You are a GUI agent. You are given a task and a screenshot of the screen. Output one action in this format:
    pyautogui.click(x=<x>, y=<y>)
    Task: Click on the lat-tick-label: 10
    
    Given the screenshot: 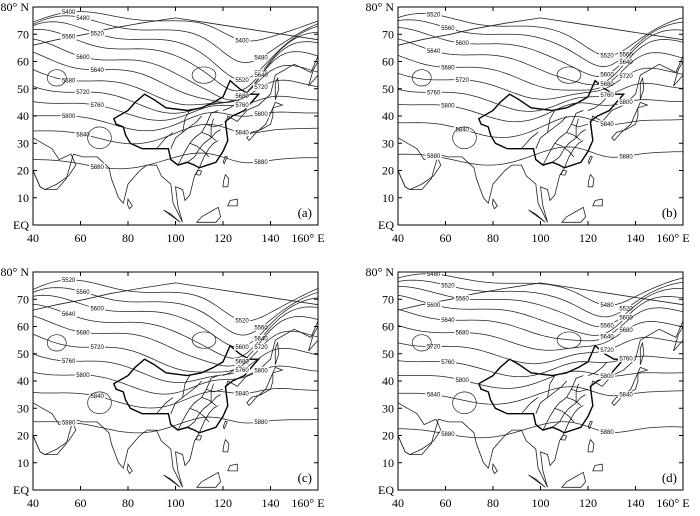 What is the action you would take?
    pyautogui.click(x=23, y=463)
    